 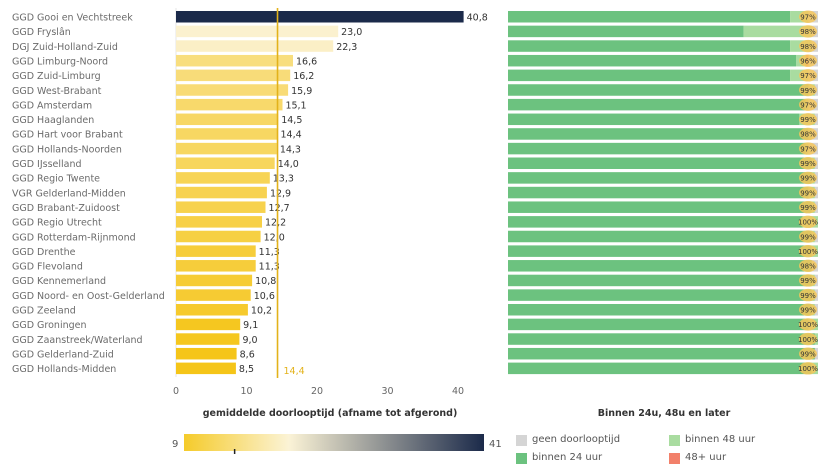 What do you see at coordinates (306, 61) in the screenshot?
I see `duration-value-label: 16,6` at bounding box center [306, 61].